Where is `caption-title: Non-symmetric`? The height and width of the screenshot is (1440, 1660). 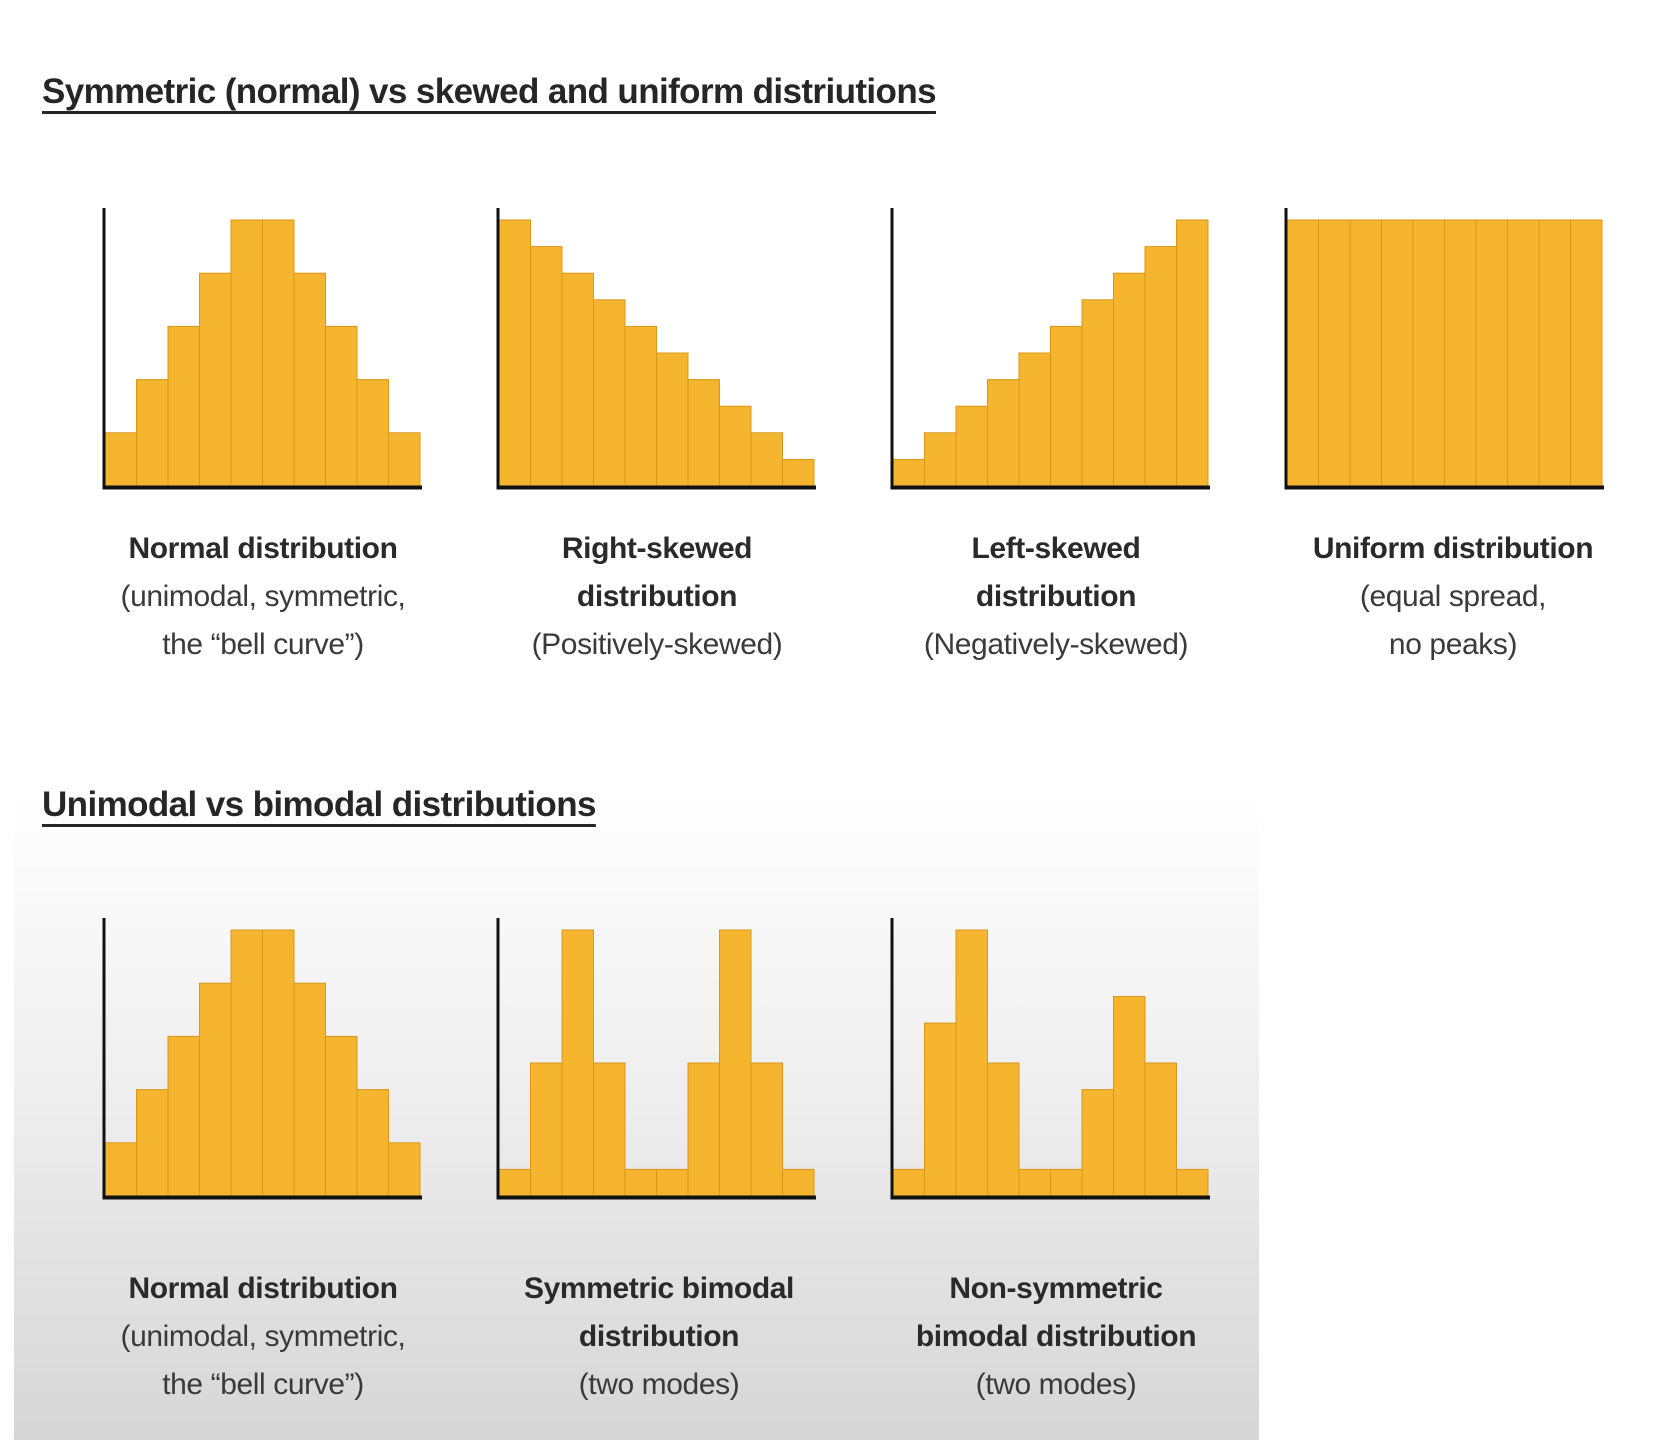
caption-title: Non-symmetric is located at coordinates (1056, 1288).